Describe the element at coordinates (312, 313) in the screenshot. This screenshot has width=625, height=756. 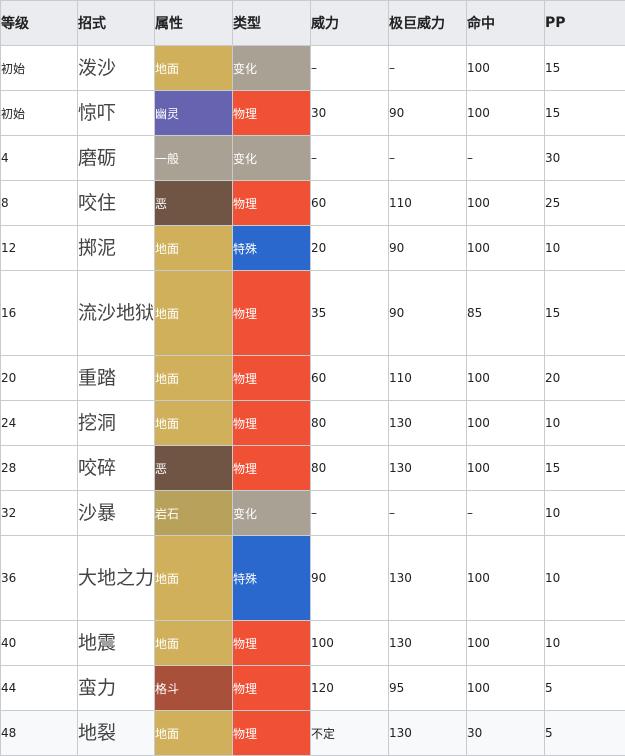
I see `table-row: 16 流沙地狱 地面 物理 35 90 85 15` at that location.